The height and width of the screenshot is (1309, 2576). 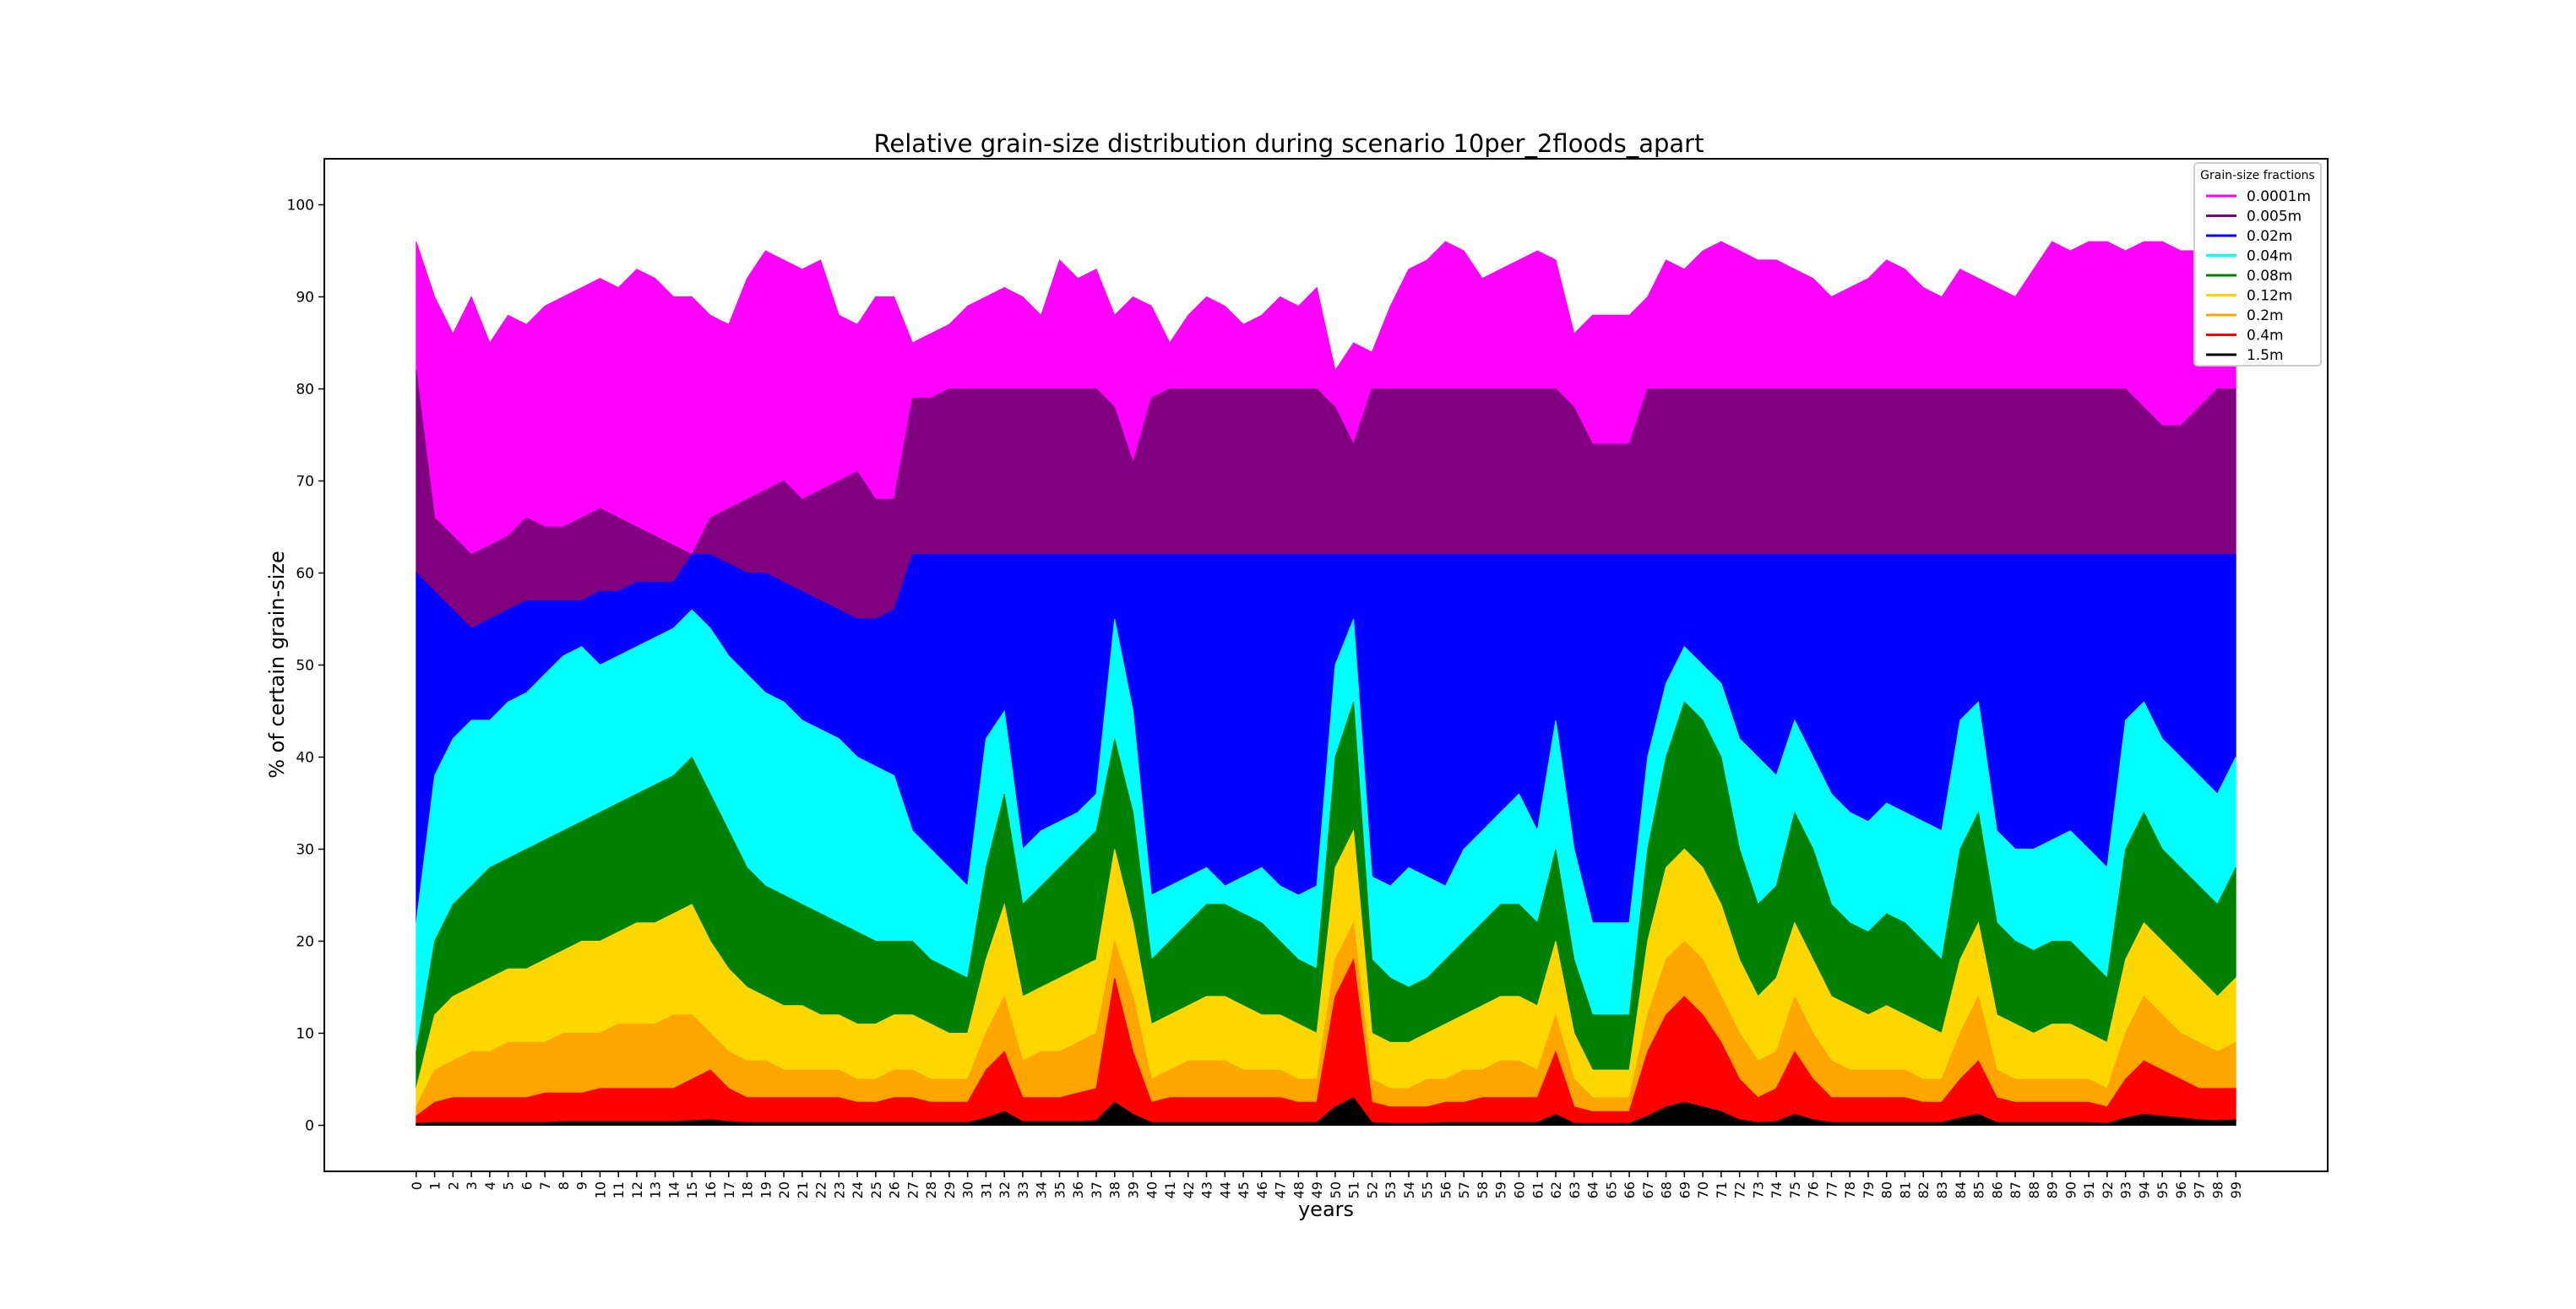 What do you see at coordinates (1372, 1189) in the screenshot?
I see `x-tick-label: 52` at bounding box center [1372, 1189].